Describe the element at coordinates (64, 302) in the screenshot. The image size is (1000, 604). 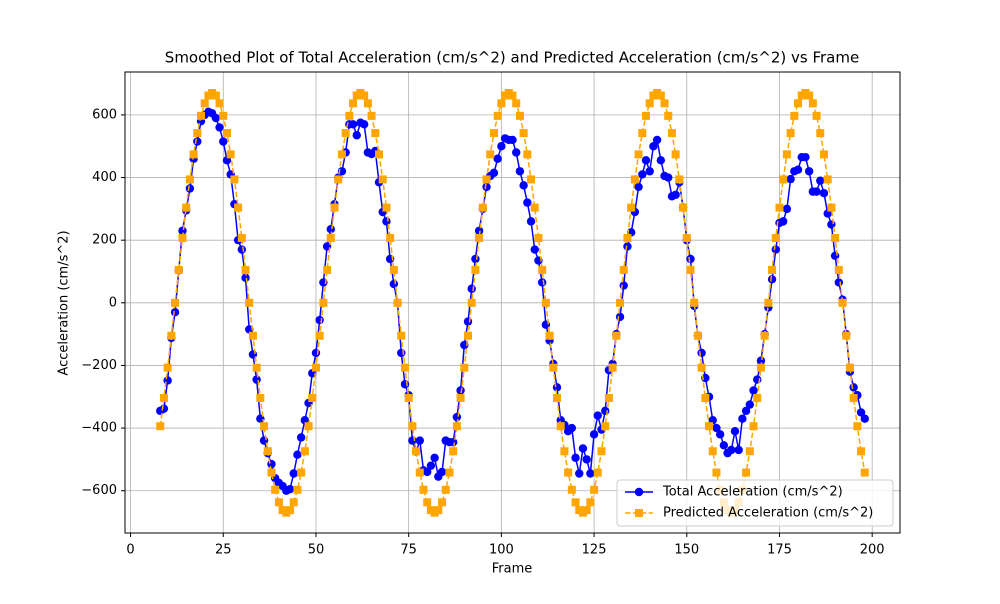
I see `y-axis-label: Acceleration (cm/s^2)` at that location.